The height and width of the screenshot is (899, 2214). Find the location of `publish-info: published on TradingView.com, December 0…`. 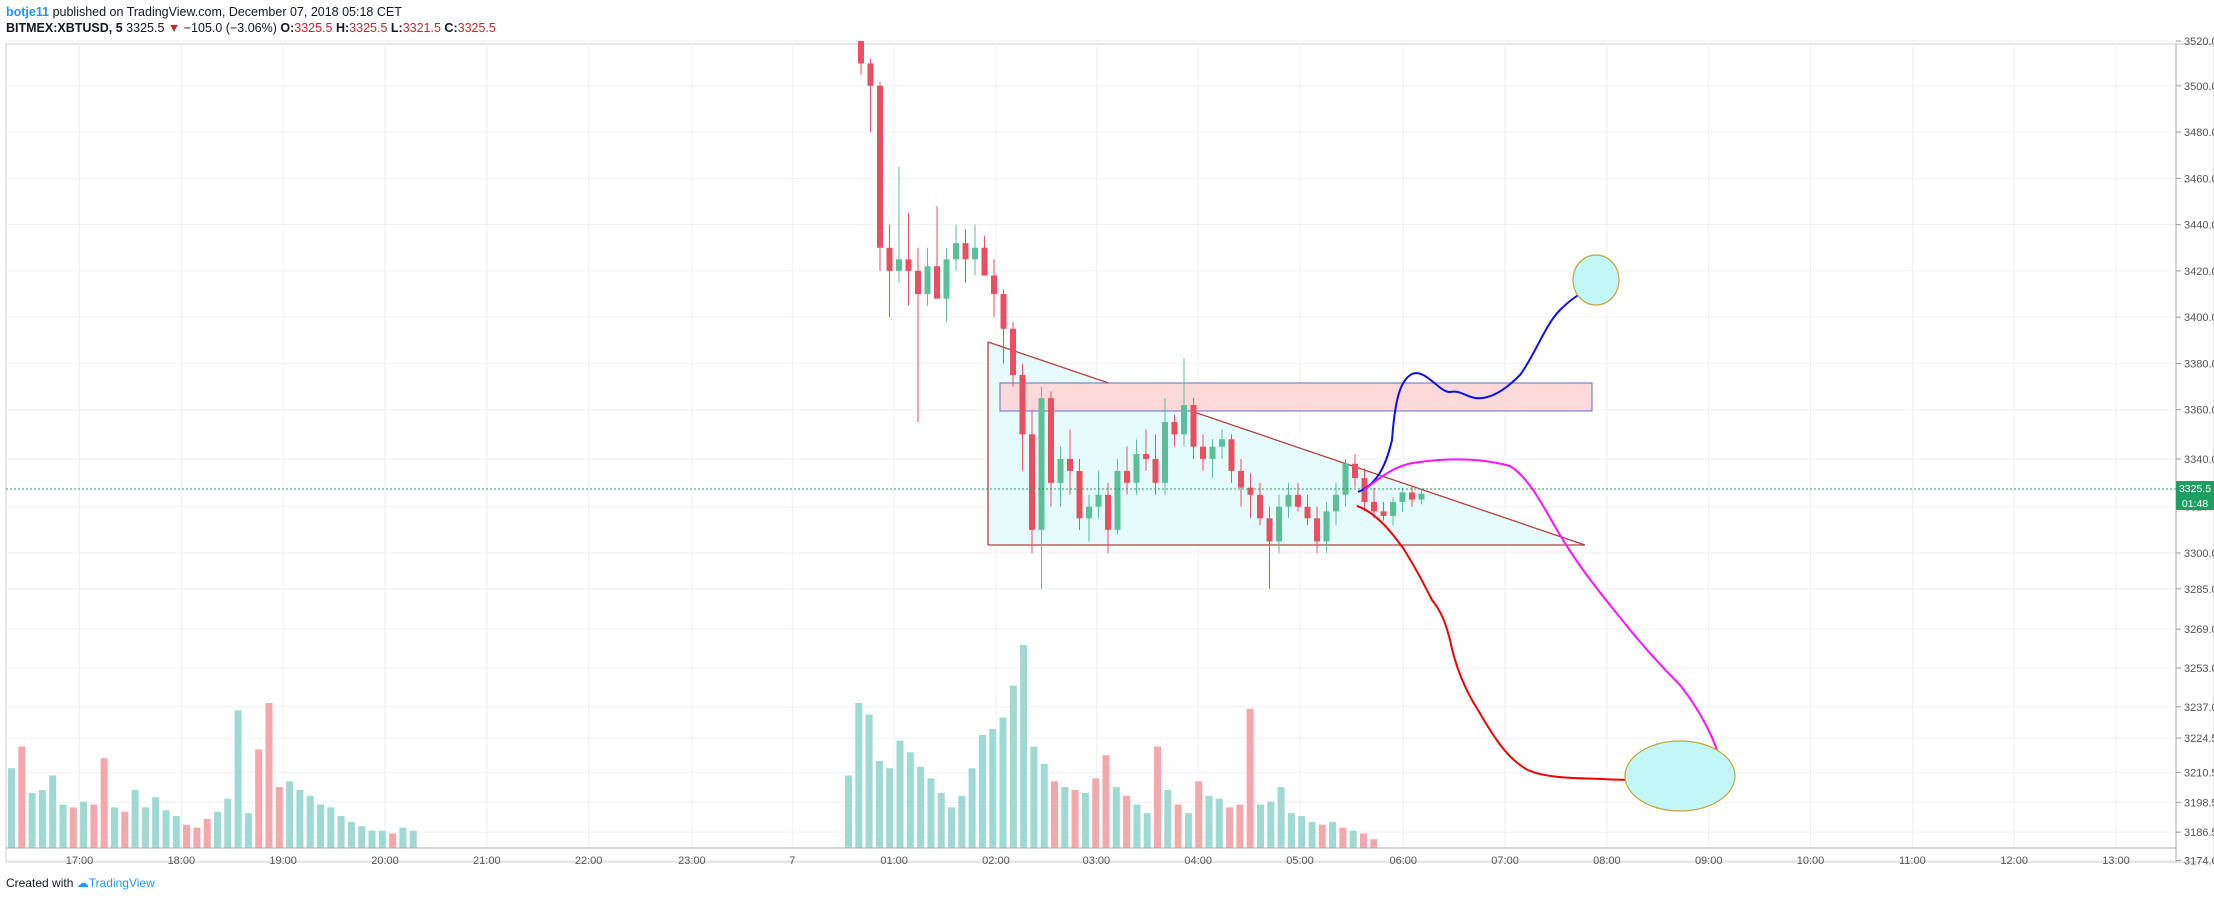

publish-info: published on TradingView.com, December 0… is located at coordinates (227, 12).